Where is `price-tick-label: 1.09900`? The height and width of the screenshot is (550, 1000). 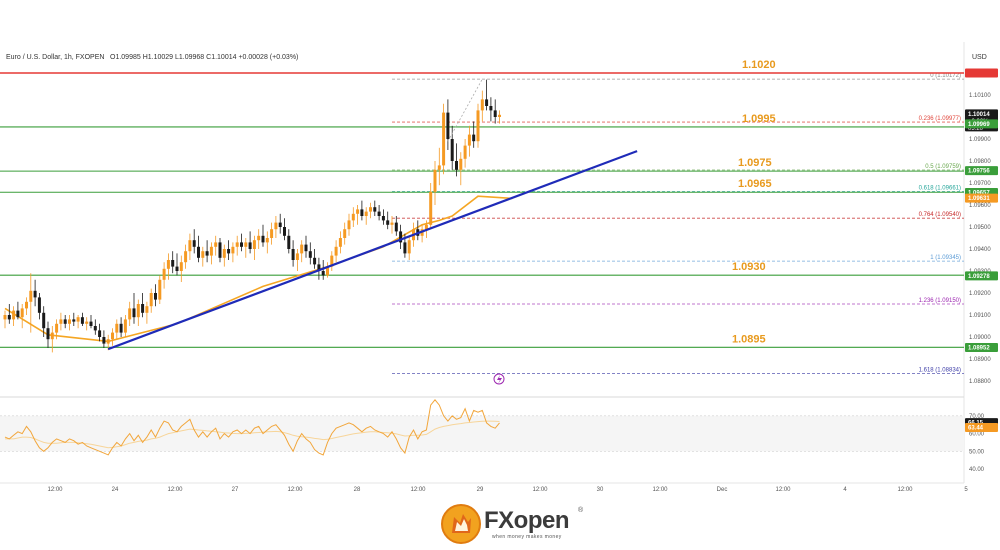 price-tick-label: 1.09900 is located at coordinates (980, 140).